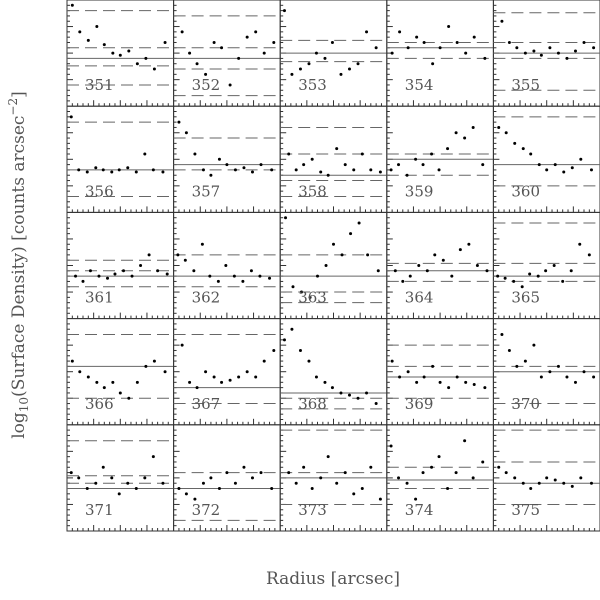 This screenshot has width=600, height=600. What do you see at coordinates (227, 478) in the screenshot?
I see `panel-frame` at bounding box center [227, 478].